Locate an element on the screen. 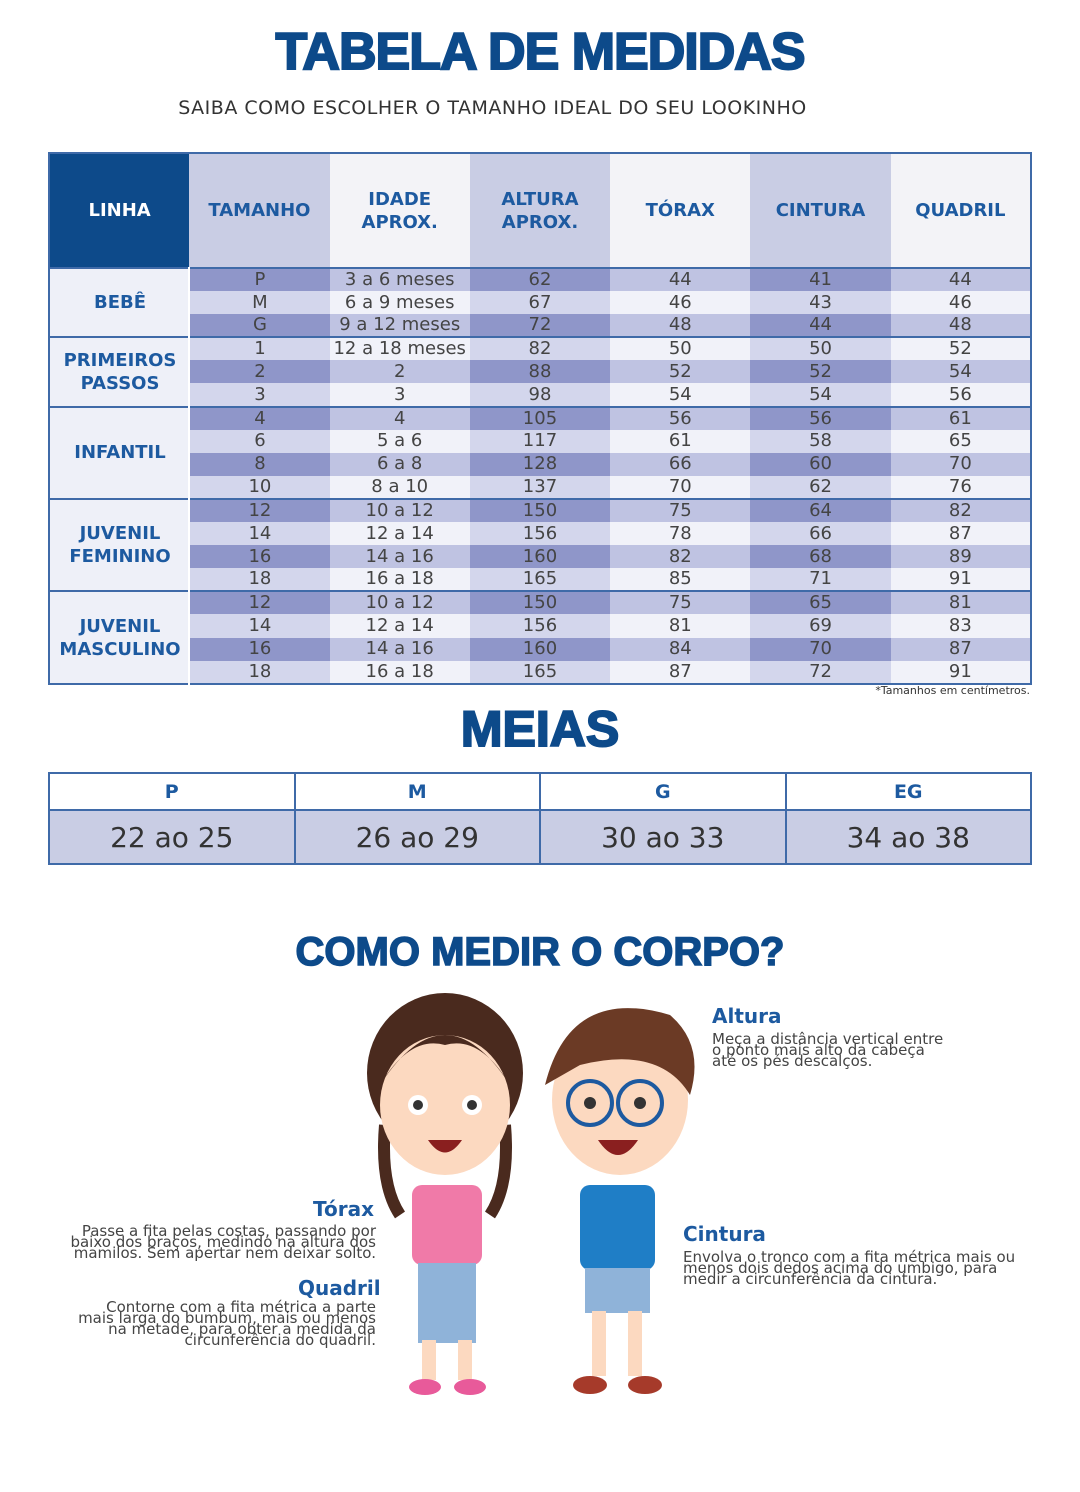 Image resolution: width=1080 pixels, height=1492 pixels. cintura-label: Cintura is located at coordinates (724, 1234).